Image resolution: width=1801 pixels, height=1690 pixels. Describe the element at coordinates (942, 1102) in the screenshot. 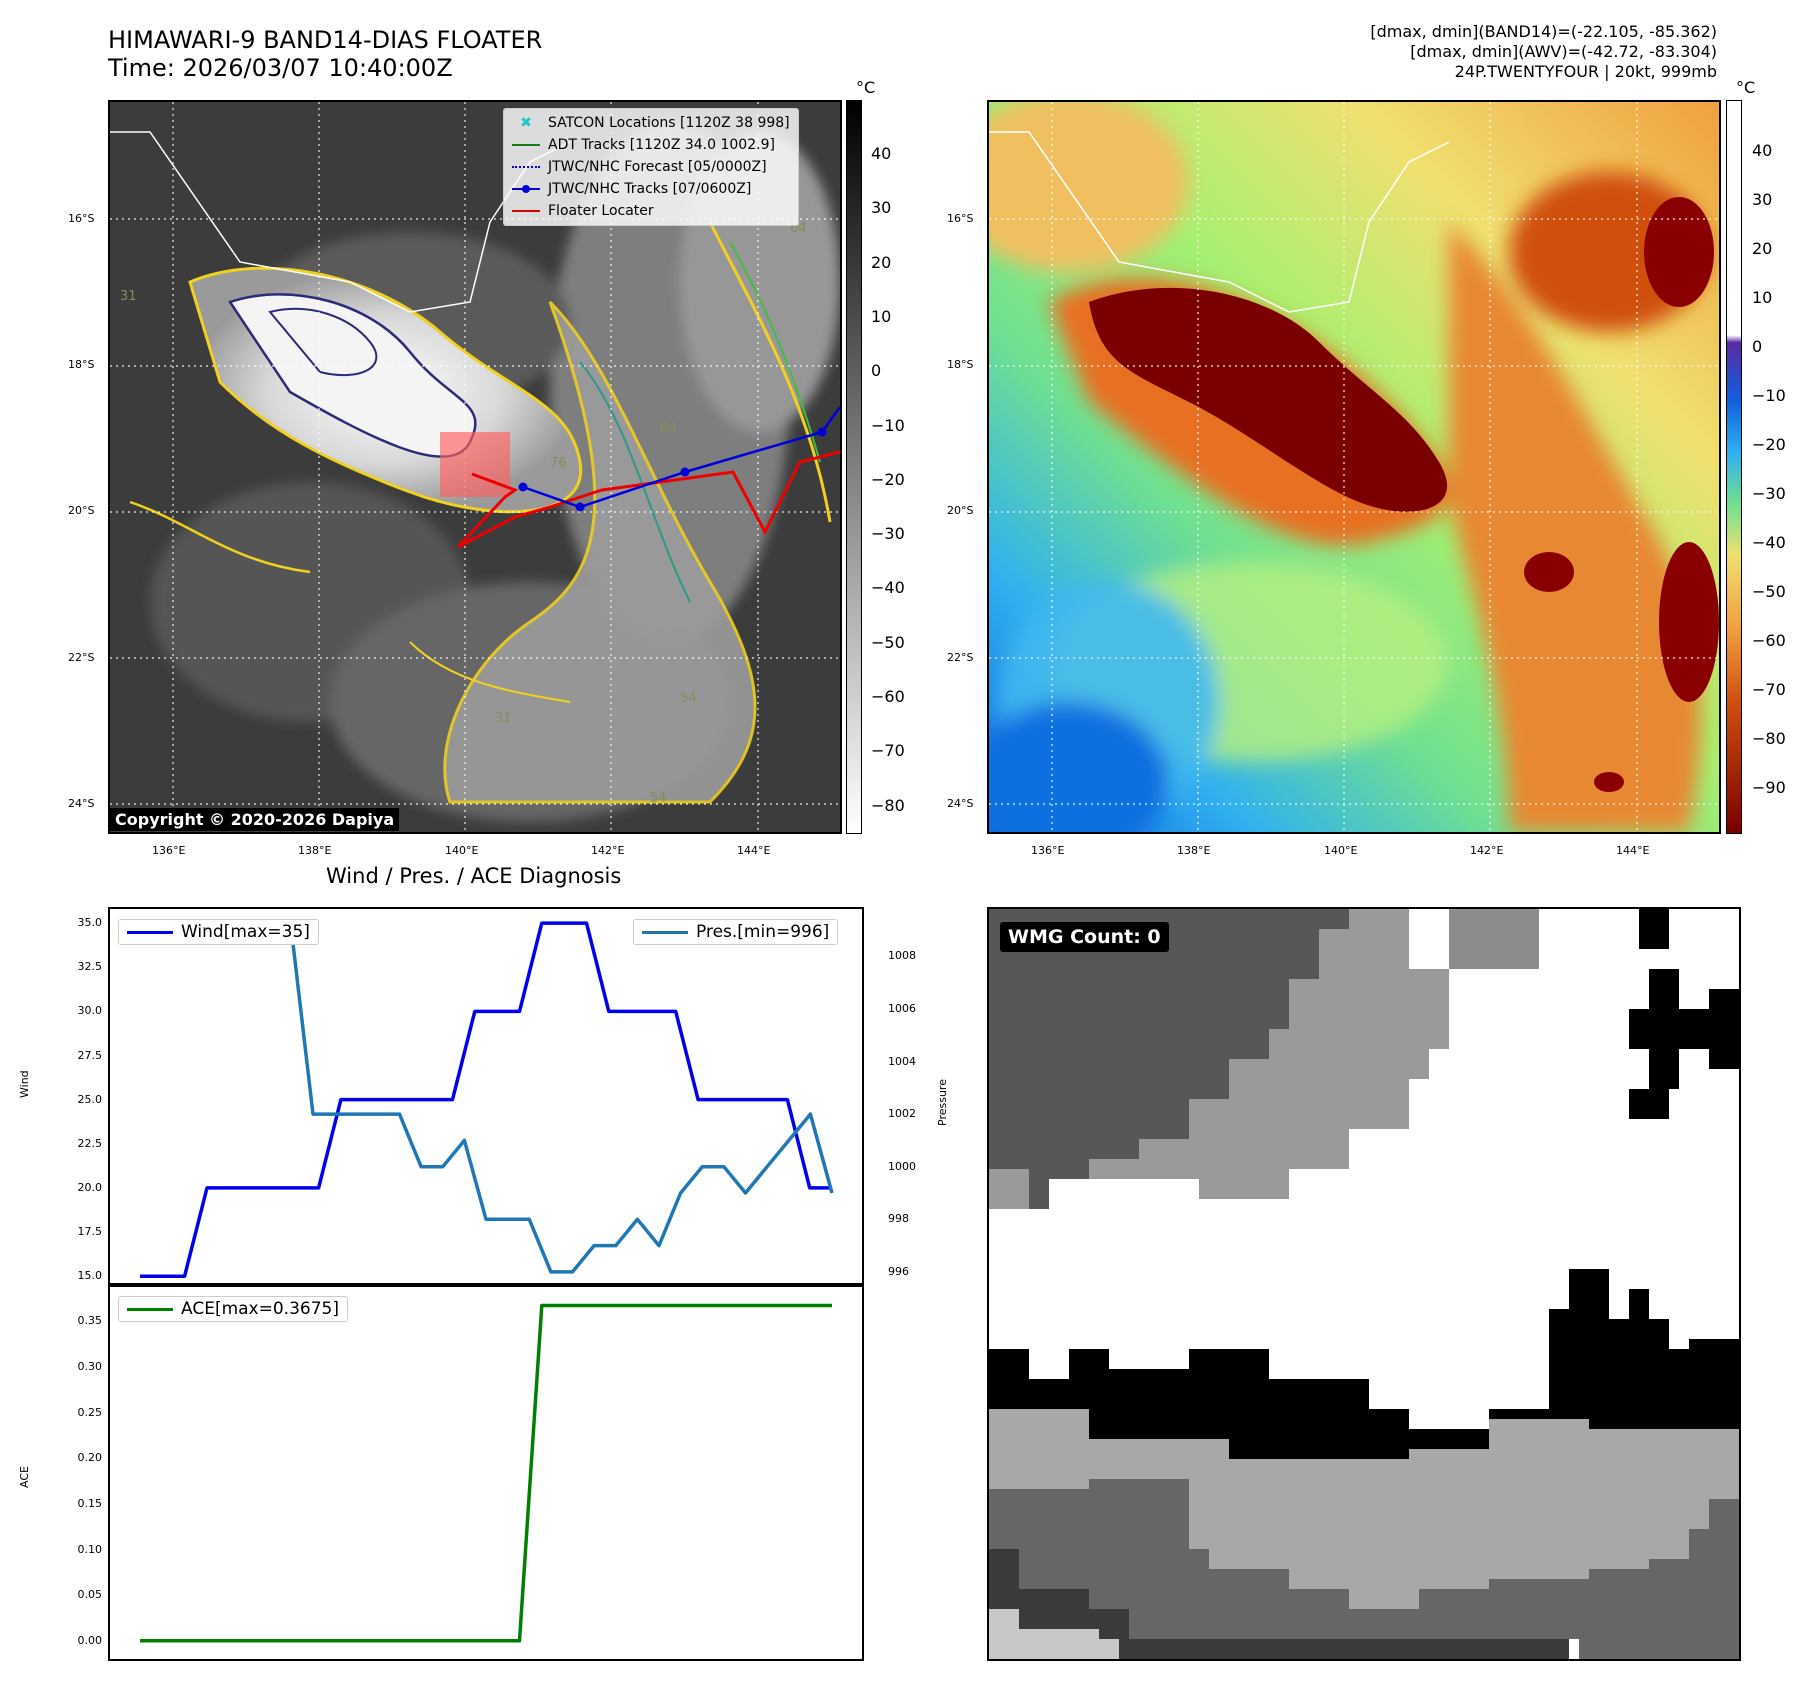

I see `pressure-axis-label: Pressure` at that location.